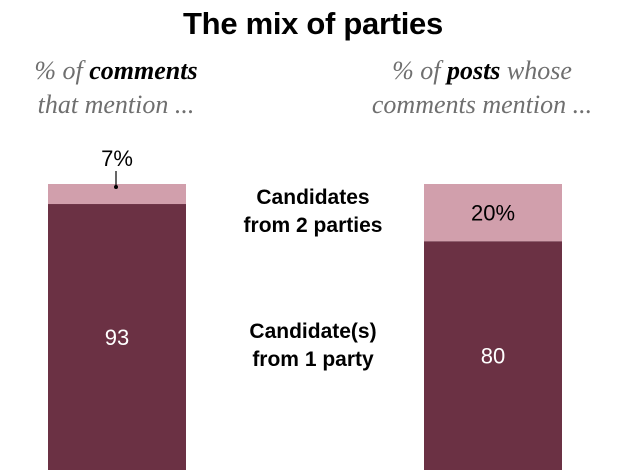 The image size is (626, 470). What do you see at coordinates (313, 225) in the screenshot?
I see `label-two-parties-line2: from 2 parties` at bounding box center [313, 225].